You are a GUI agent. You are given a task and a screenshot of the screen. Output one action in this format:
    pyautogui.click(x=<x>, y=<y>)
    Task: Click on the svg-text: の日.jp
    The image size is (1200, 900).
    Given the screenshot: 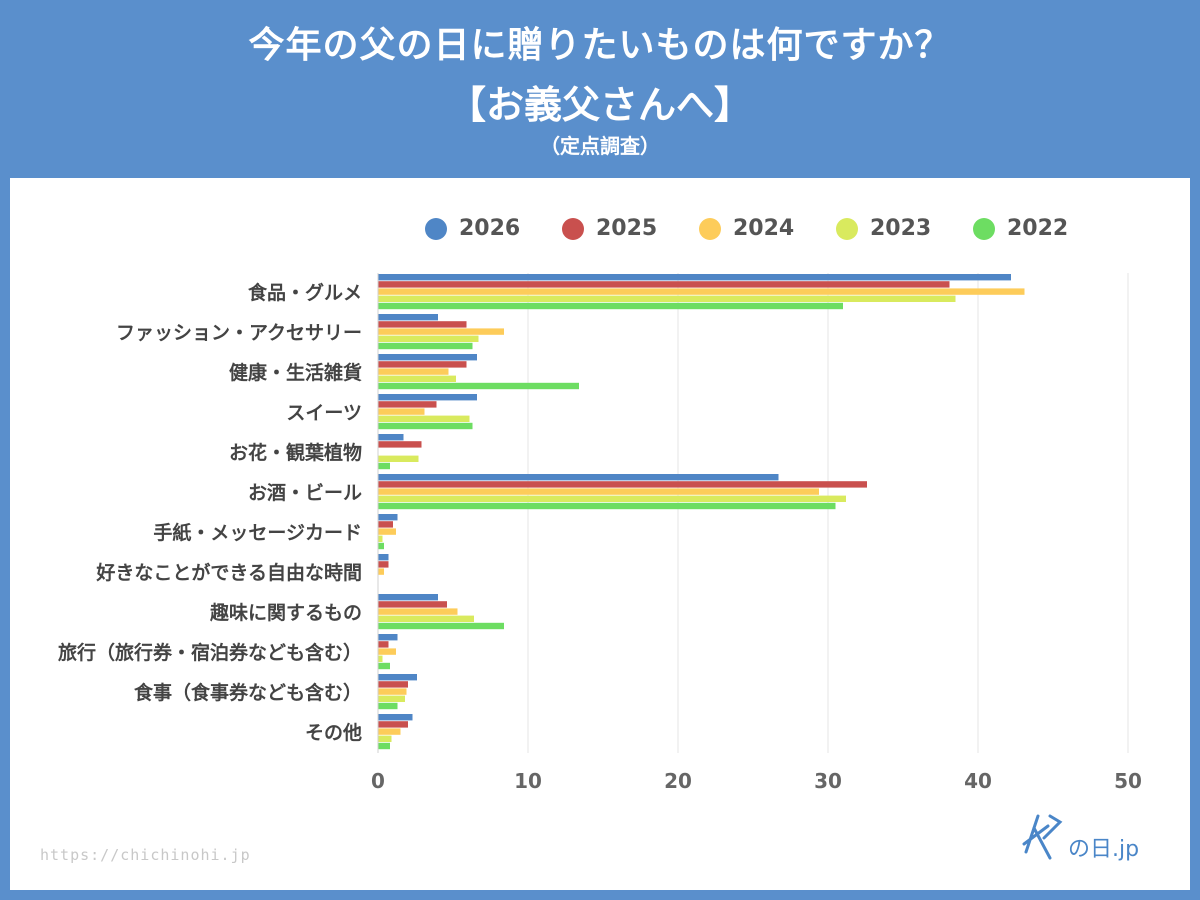 What is the action you would take?
    pyautogui.click(x=1103, y=849)
    